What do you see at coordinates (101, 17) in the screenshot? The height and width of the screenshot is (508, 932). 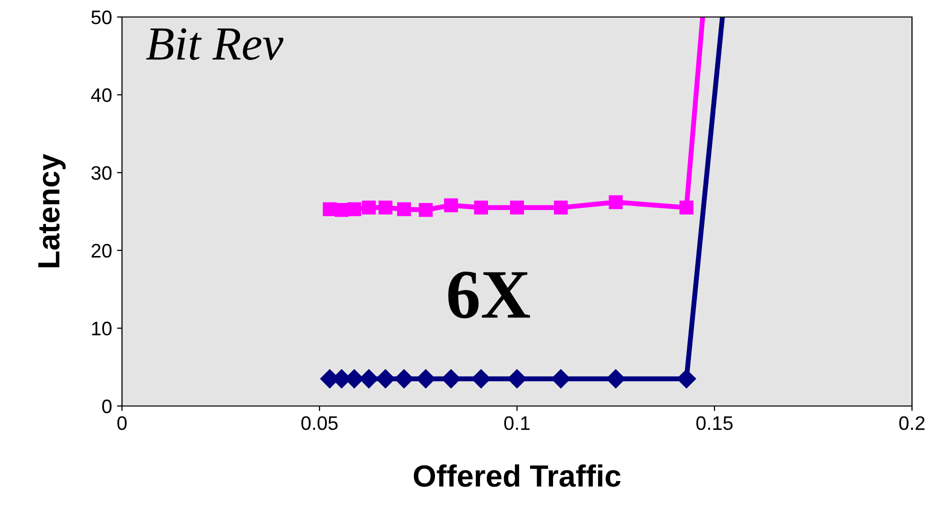 I see `y-tick-label: 50` at bounding box center [101, 17].